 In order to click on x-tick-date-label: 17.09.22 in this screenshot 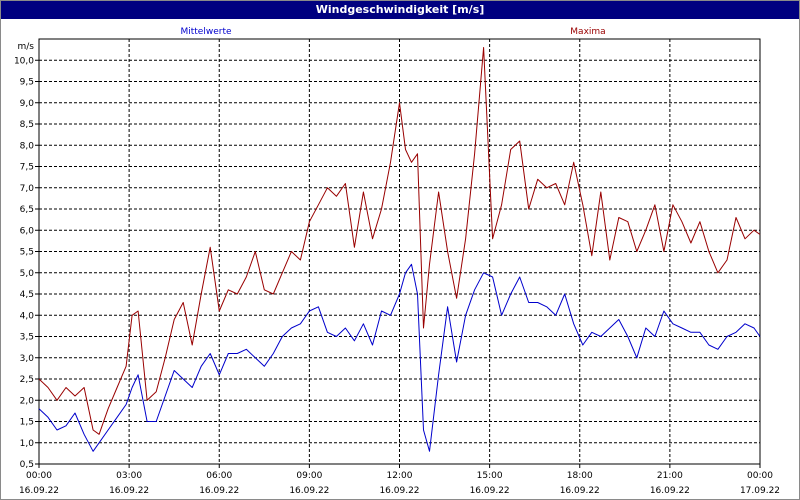, I will do `click(760, 491)`.